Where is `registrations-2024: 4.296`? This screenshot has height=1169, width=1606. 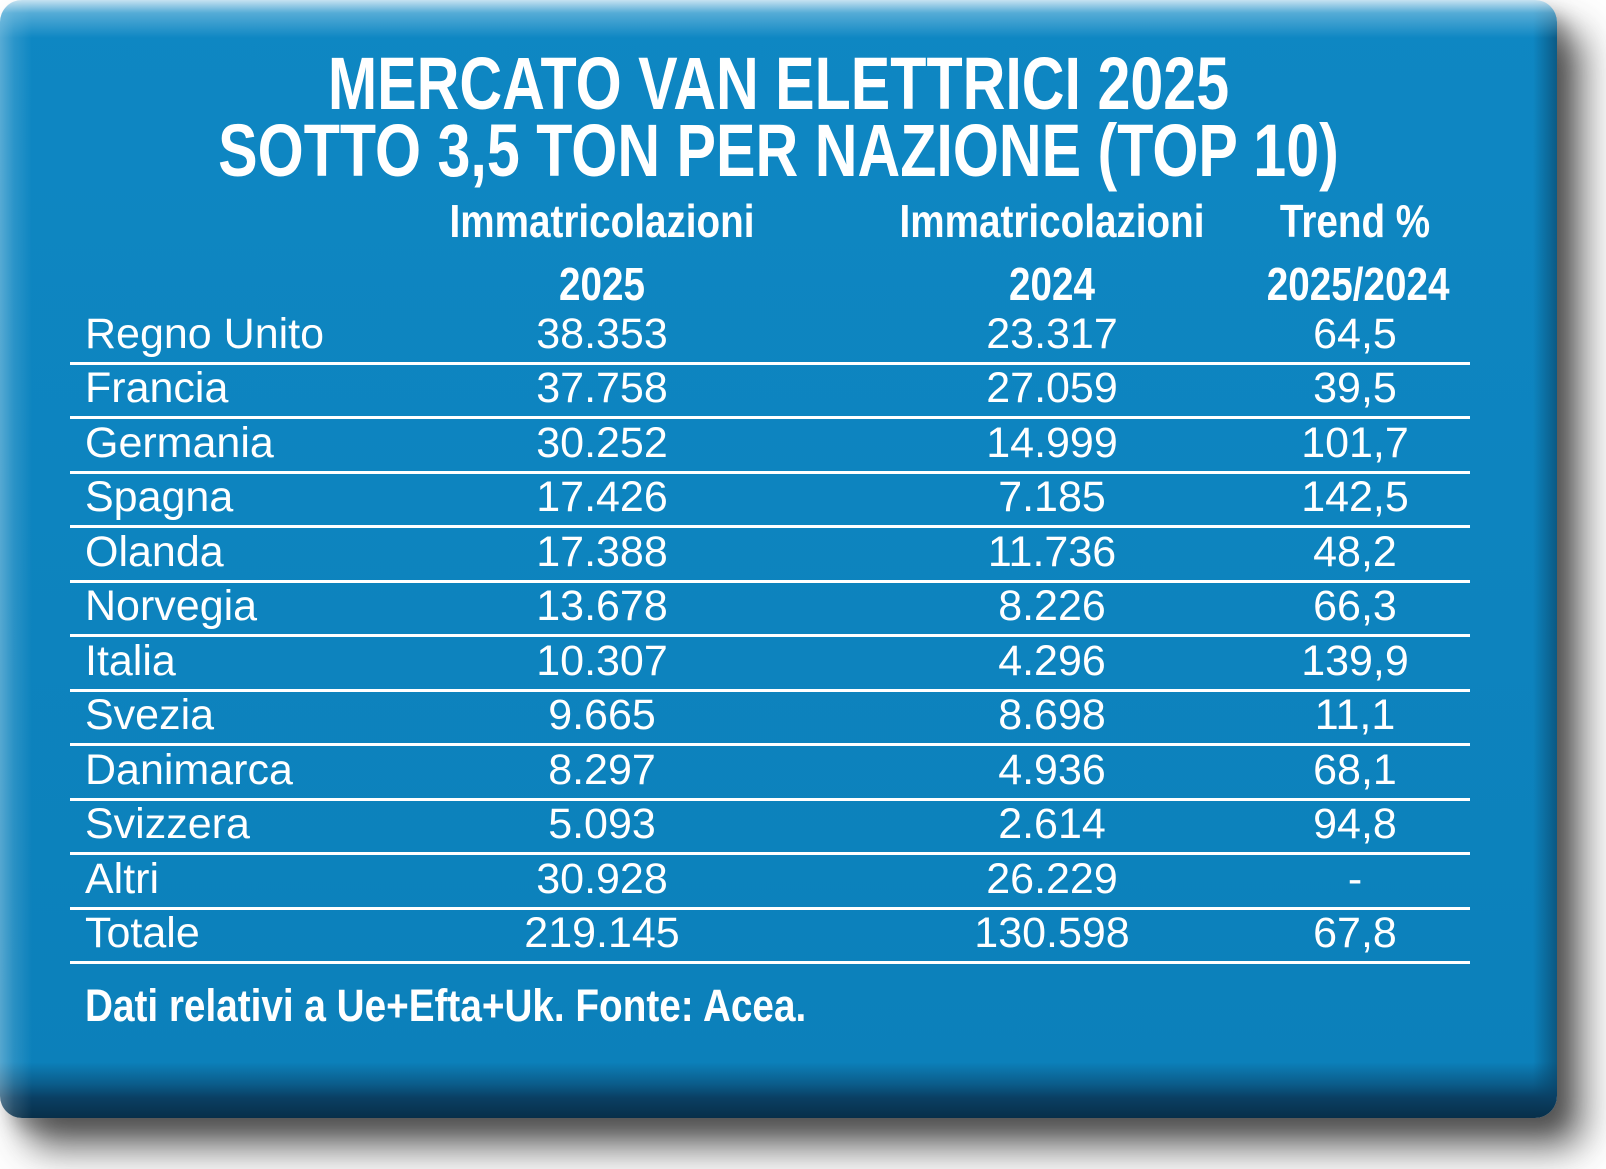
registrations-2024: 4.296 is located at coordinates (1052, 660).